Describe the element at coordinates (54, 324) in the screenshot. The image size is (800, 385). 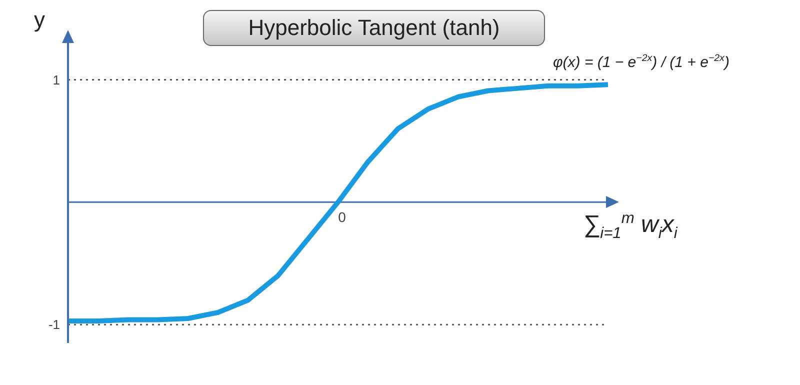
I see `y-tick-label: -1` at that location.